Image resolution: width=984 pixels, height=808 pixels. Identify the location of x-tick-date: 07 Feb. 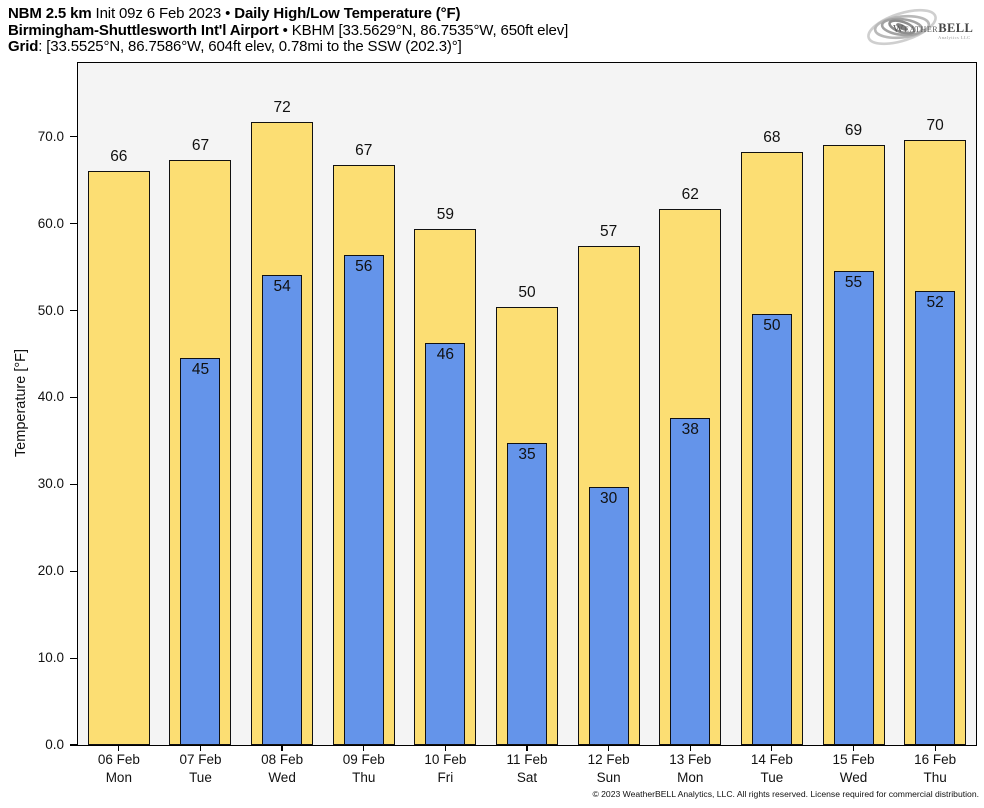
(200, 759).